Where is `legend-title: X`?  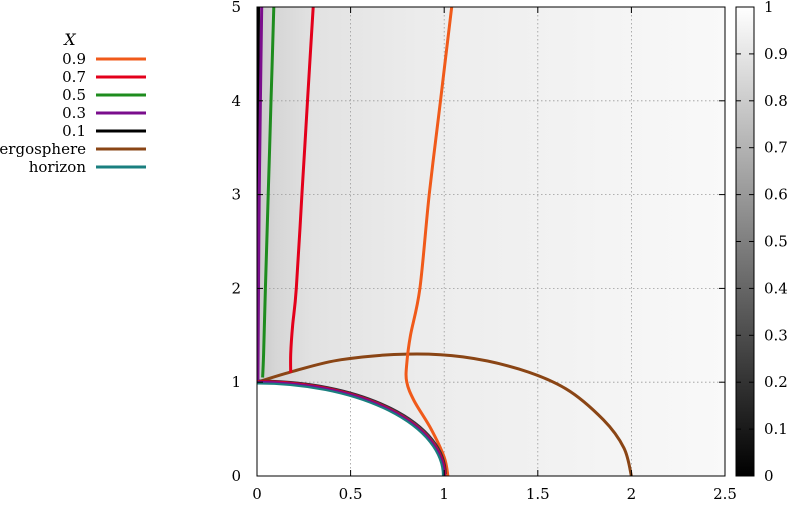
legend-title: X is located at coordinates (69, 39).